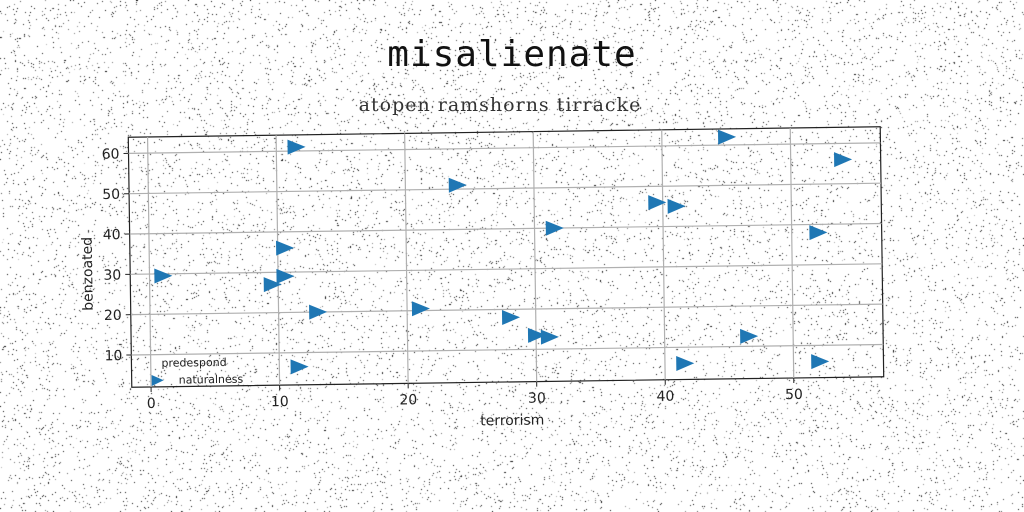 The image size is (1024, 512). What do you see at coordinates (475, 394) in the screenshot?
I see `x-axis-ticks: 0 10 20 30 40 50` at bounding box center [475, 394].